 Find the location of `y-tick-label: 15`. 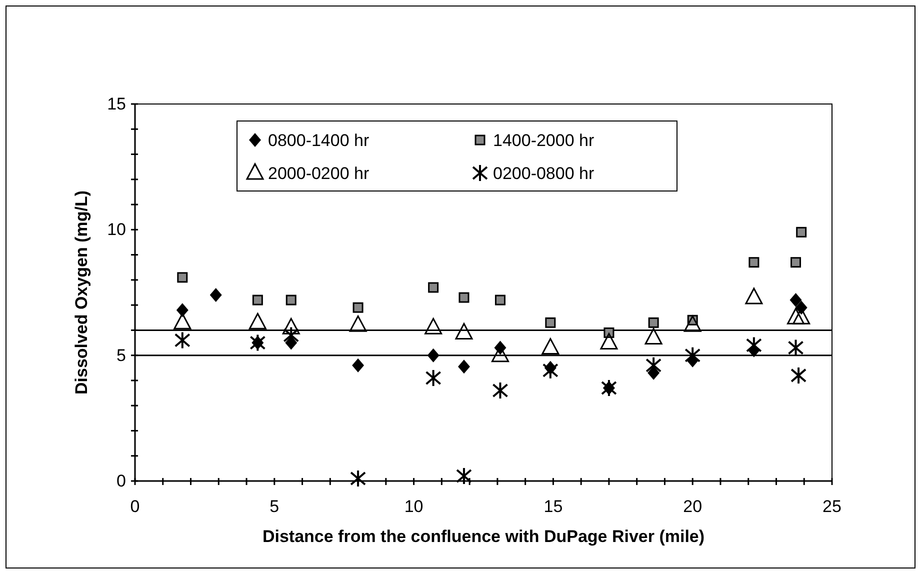

y-tick-label: 15 is located at coordinates (116, 104).